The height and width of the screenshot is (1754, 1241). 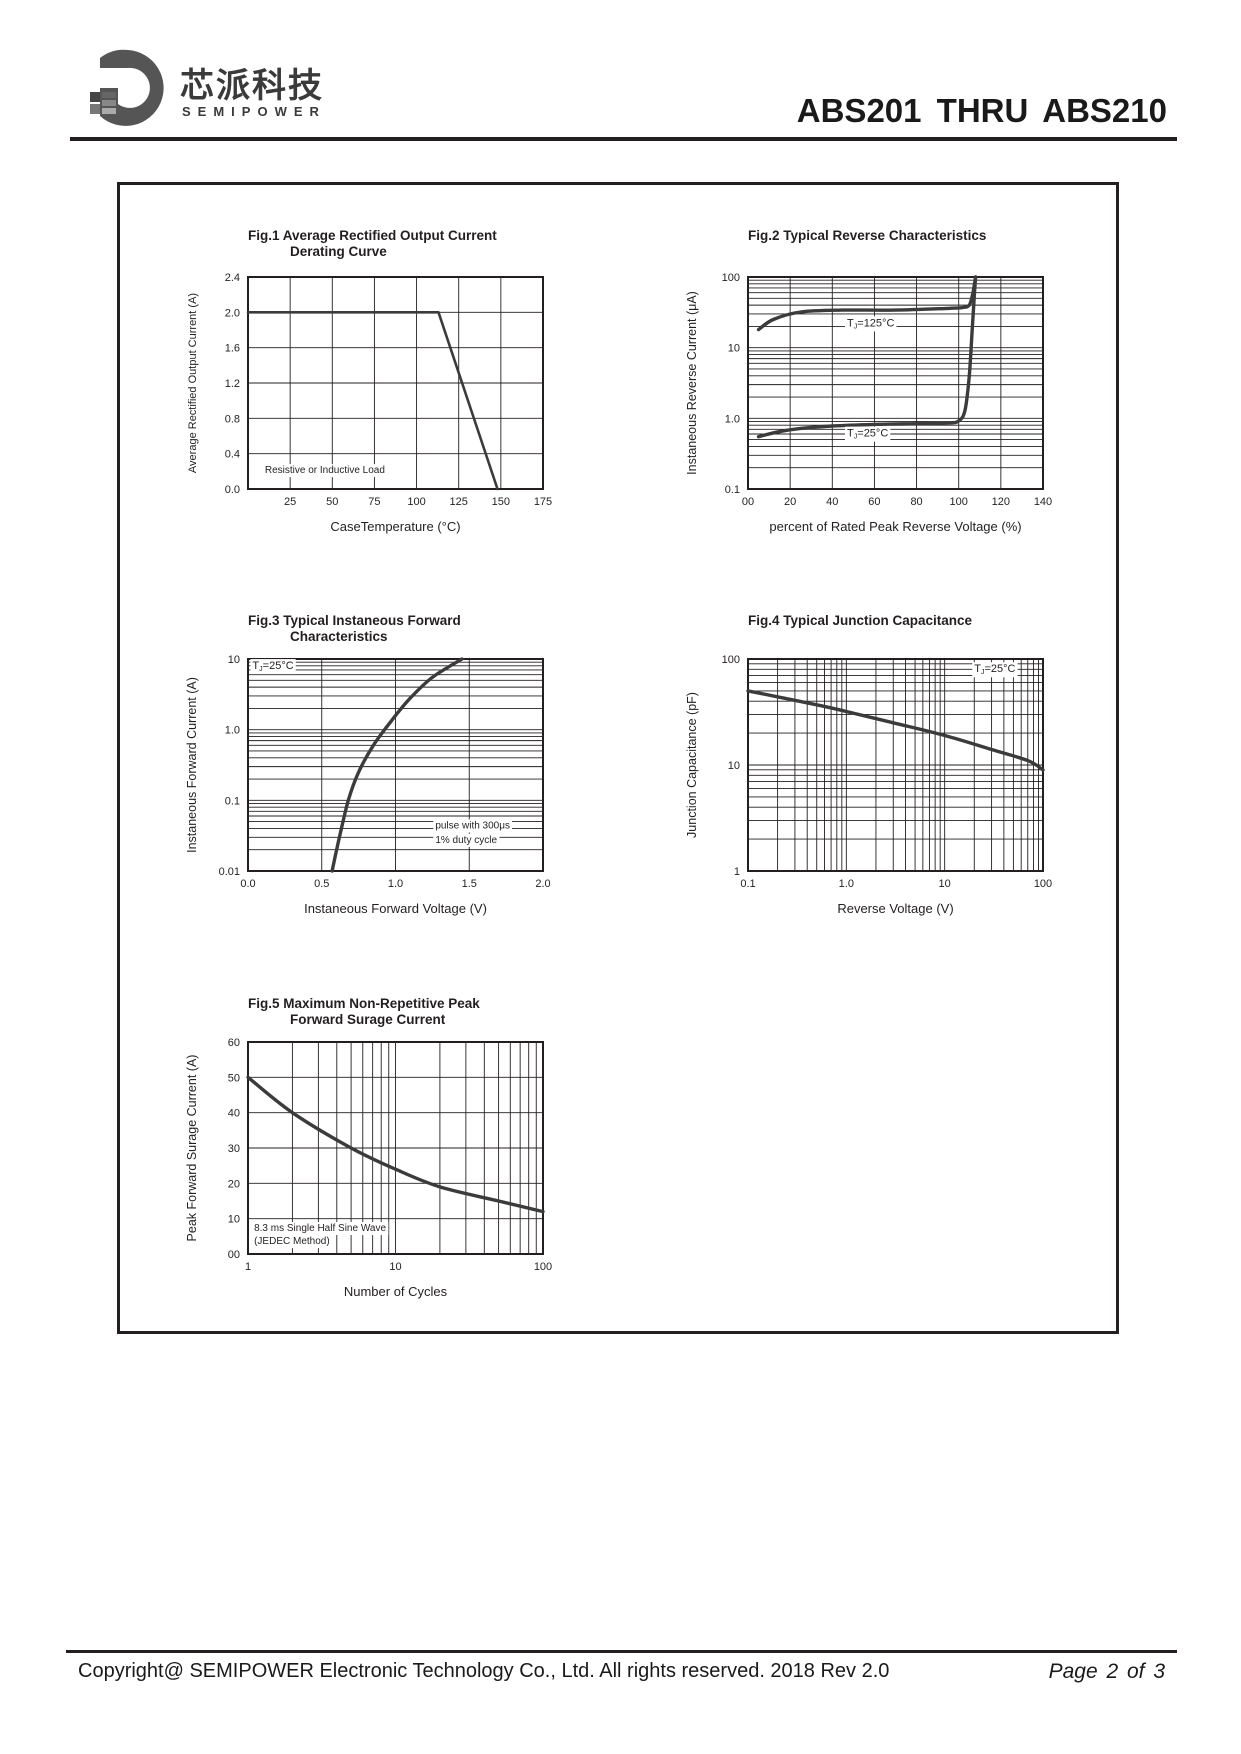 What do you see at coordinates (870, 323) in the screenshot?
I see `fig2-annotation: TJ=125°C` at bounding box center [870, 323].